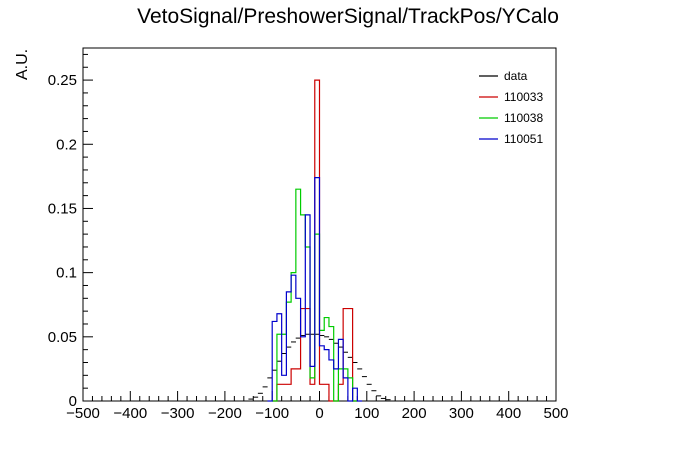 This screenshot has height=472, width=696. Describe the element at coordinates (178, 413) in the screenshot. I see `x-tick-label: −300` at that location.